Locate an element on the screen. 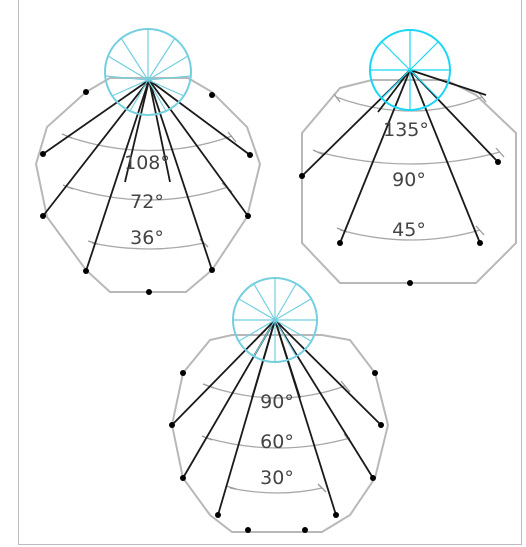 This screenshot has width=526, height=547. angle-label: 45° is located at coordinates (409, 230).